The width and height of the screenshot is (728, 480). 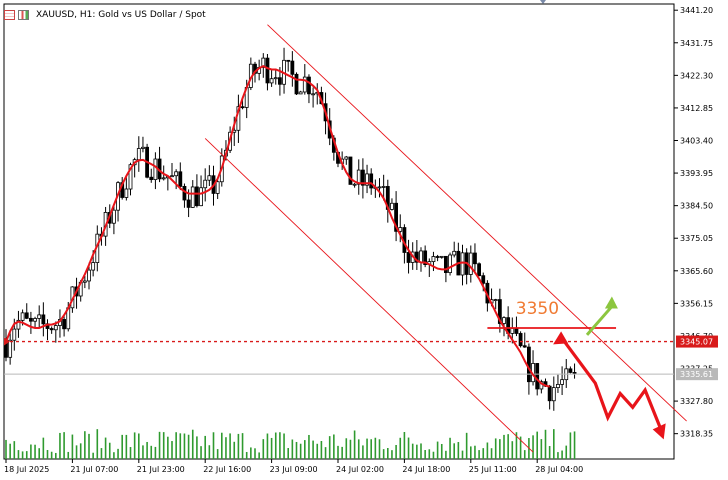 What do you see at coordinates (360, 469) in the screenshot?
I see `x-tick-label: 24 Jul 02:00` at bounding box center [360, 469].